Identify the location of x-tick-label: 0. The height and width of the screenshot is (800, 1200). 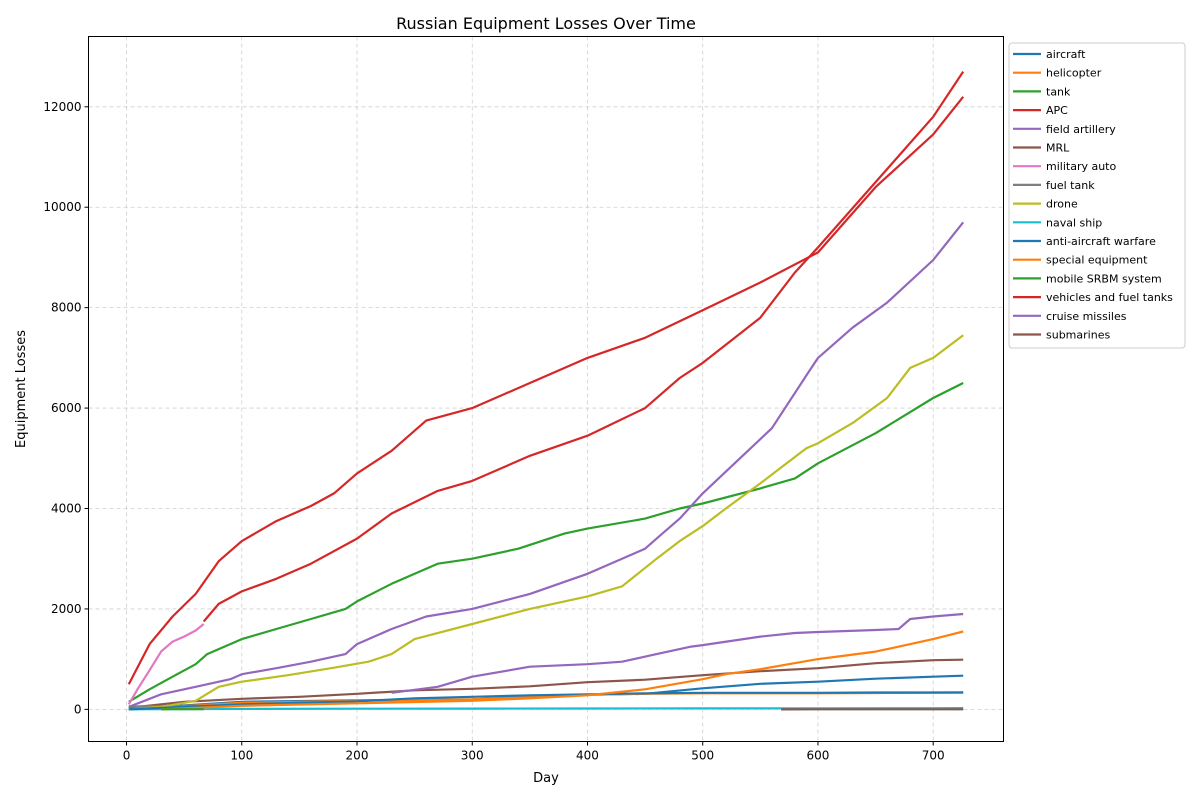
(127, 756).